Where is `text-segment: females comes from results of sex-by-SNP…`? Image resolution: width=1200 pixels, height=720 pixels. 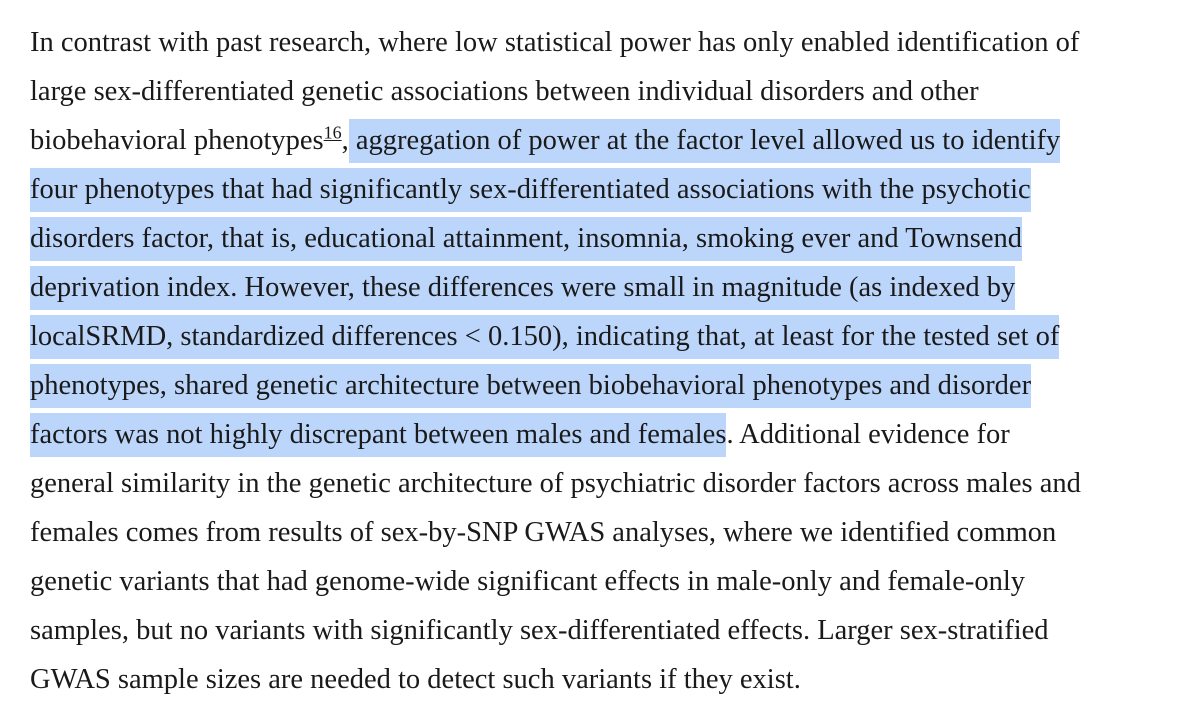 text-segment: females comes from results of sex-by-SNP… is located at coordinates (543, 532).